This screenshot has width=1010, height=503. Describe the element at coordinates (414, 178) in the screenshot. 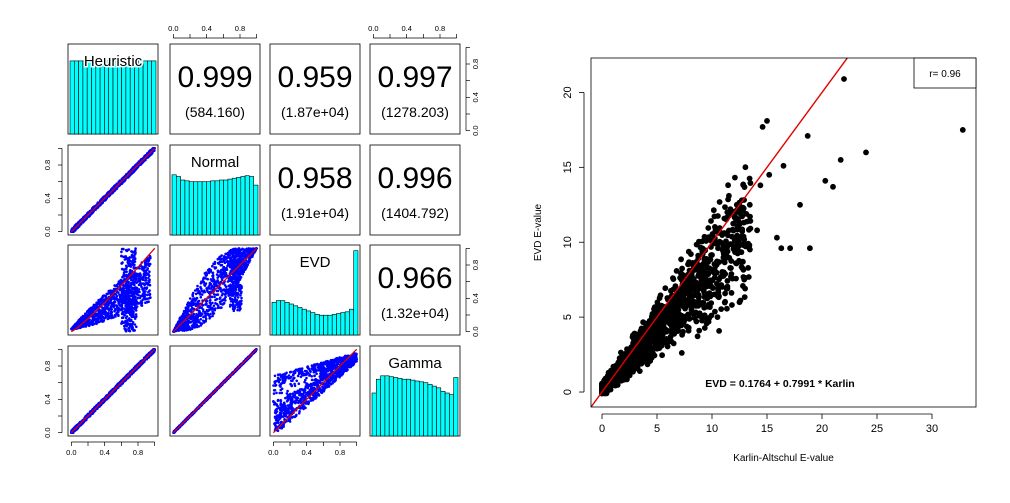

I see `correlation-value: 0.996` at that location.